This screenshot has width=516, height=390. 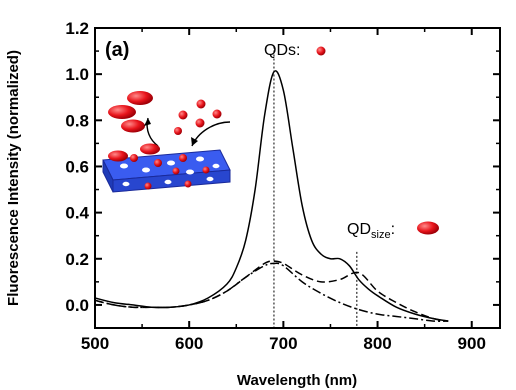 What do you see at coordinates (189, 343) in the screenshot?
I see `x-tick-label: 600` at bounding box center [189, 343].